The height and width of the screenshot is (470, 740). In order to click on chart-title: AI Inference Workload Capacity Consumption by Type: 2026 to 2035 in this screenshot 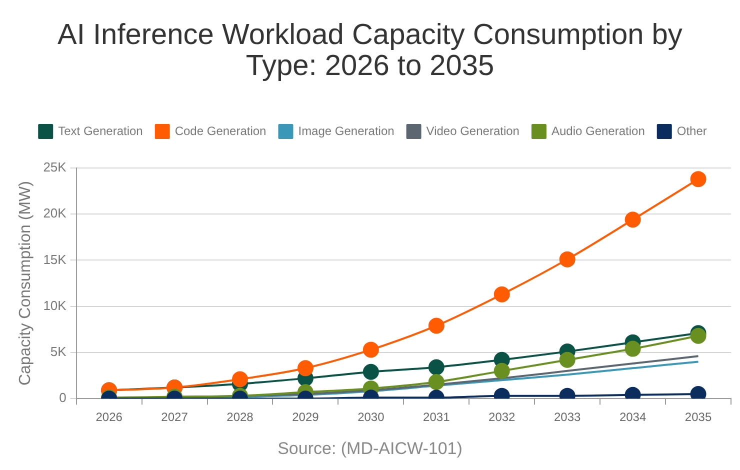, I will do `click(370, 50)`.